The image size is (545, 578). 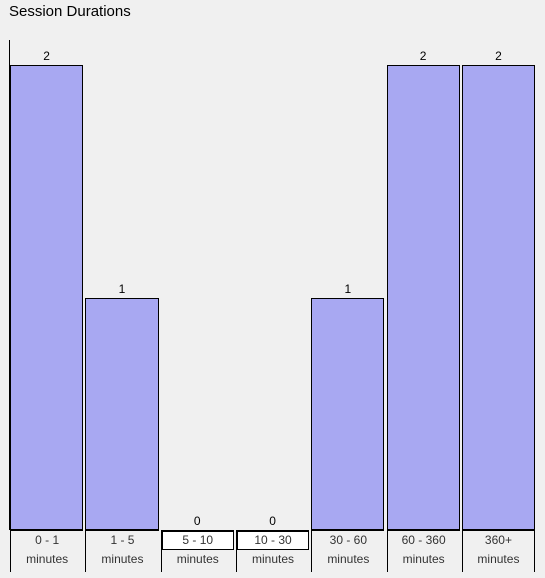 I want to click on category-label-2: 5 - 10 minutes, so click(x=197, y=551).